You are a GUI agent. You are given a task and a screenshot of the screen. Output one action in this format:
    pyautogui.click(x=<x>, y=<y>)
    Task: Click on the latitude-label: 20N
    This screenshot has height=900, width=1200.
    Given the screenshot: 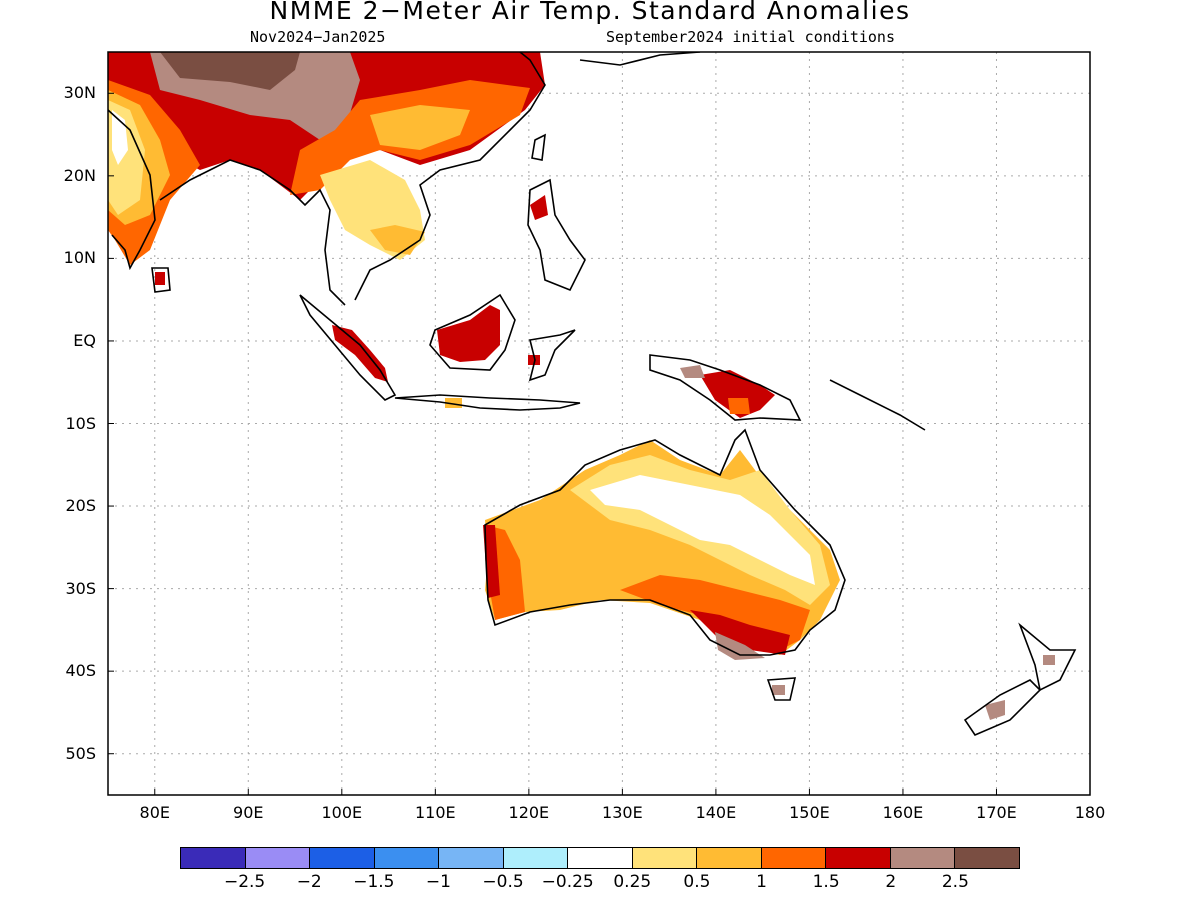 What is the action you would take?
    pyautogui.click(x=79, y=175)
    